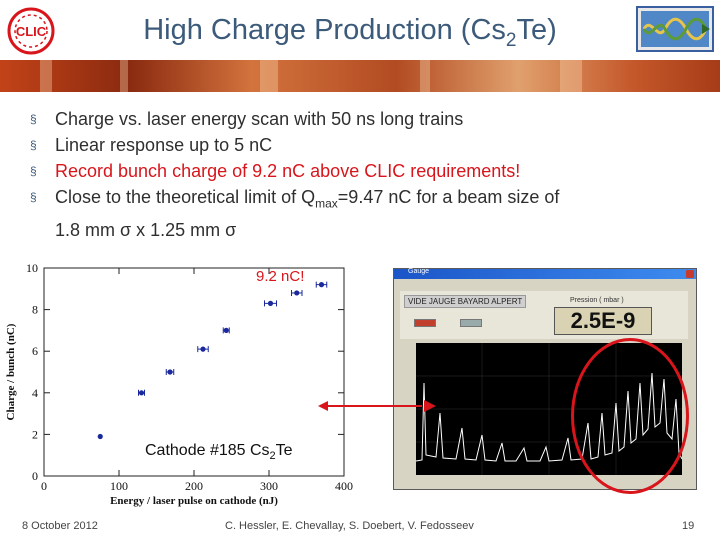 This screenshot has width=720, height=540. What do you see at coordinates (511, 40) in the screenshot?
I see `title-subscript: 2` at bounding box center [511, 40].